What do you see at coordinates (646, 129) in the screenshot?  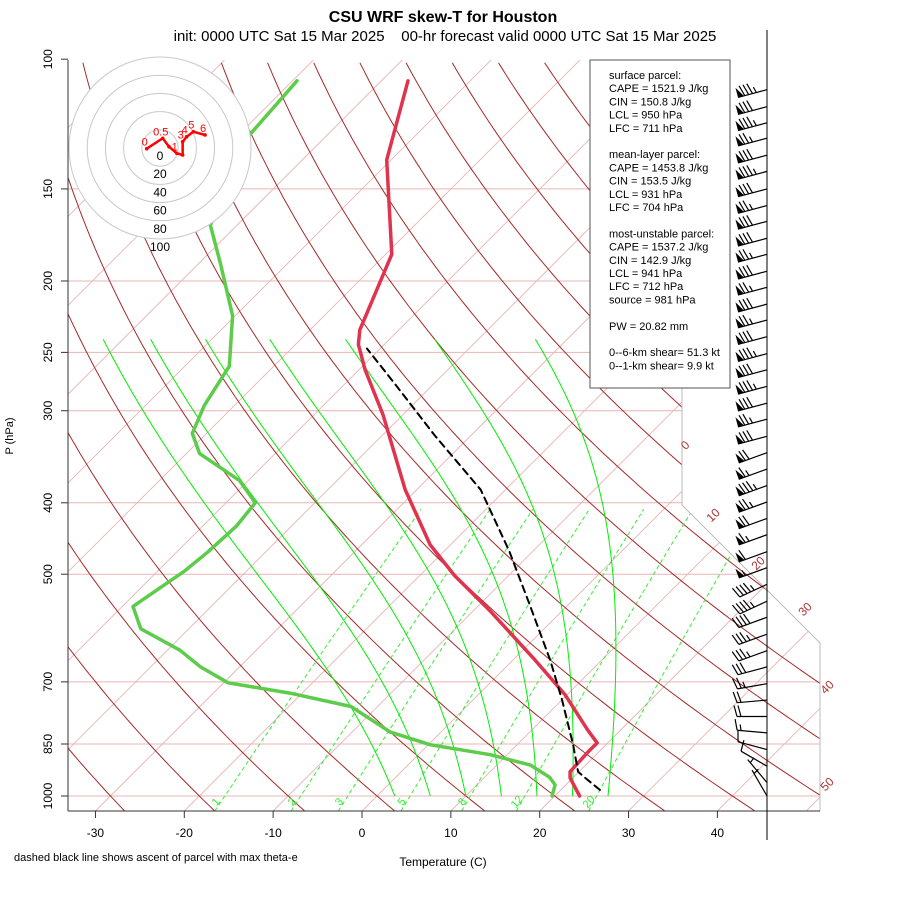 I see `info-box-line: LFC = 711 hPa` at bounding box center [646, 129].